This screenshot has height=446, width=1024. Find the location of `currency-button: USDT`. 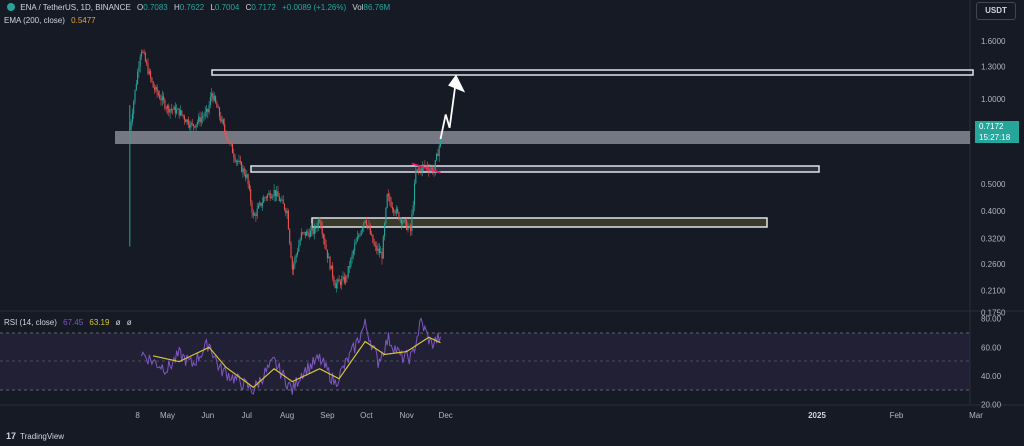

currency-button: USDT is located at coordinates (996, 11).